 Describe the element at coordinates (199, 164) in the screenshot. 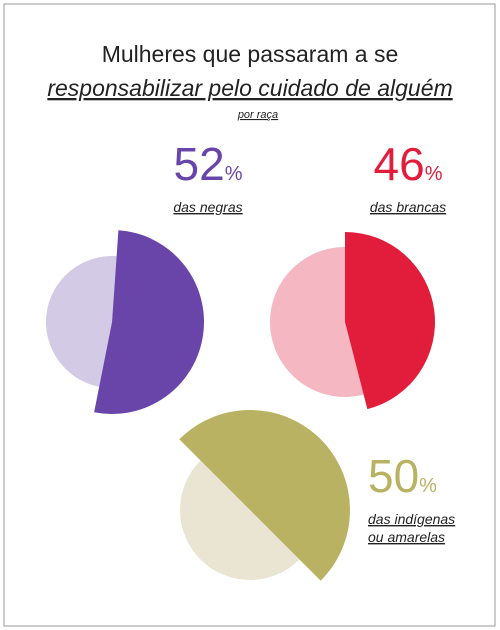

I see `value-number: 52` at that location.